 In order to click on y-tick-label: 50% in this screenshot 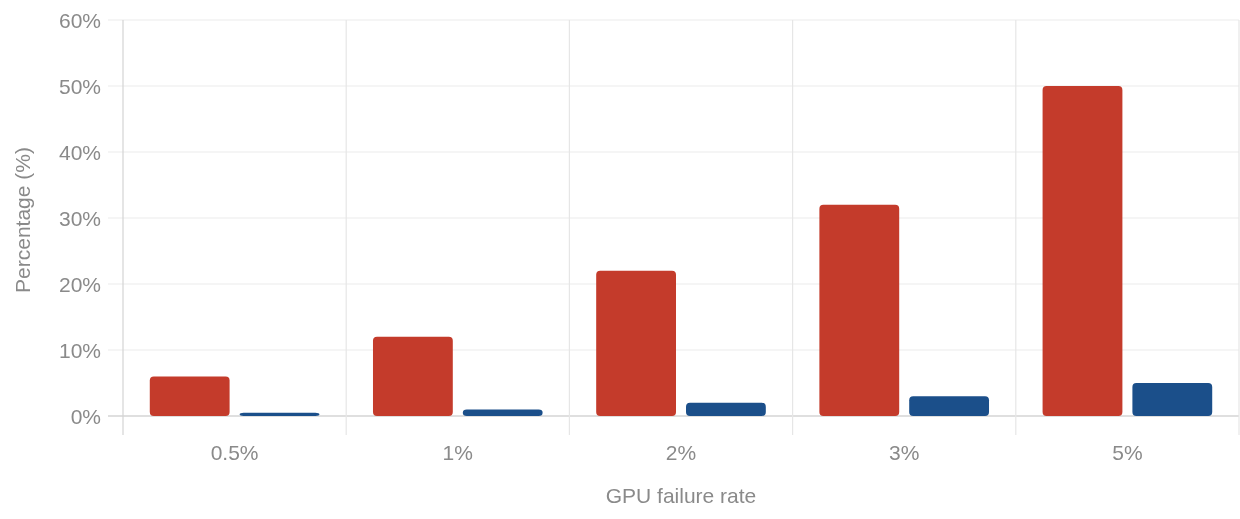, I will do `click(79, 86)`.